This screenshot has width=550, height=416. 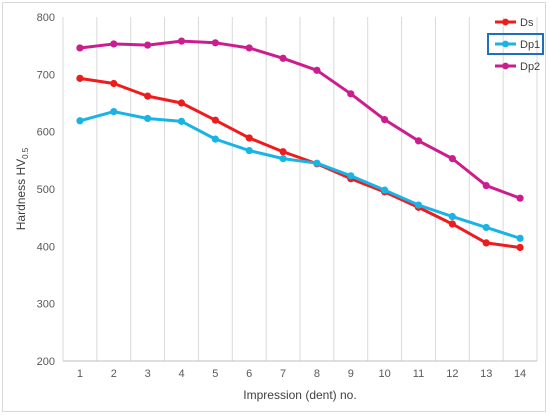 What do you see at coordinates (25, 153) in the screenshot?
I see `y-axis-title-subscript: 0.5` at bounding box center [25, 153].